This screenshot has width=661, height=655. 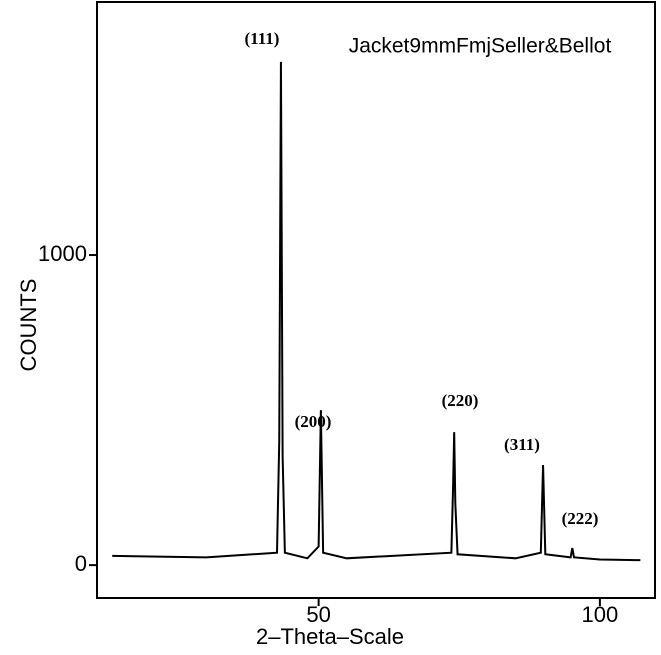 What do you see at coordinates (480, 46) in the screenshot?
I see `chart-title: Jacket9mmFmjSeller&Bellot` at bounding box center [480, 46].